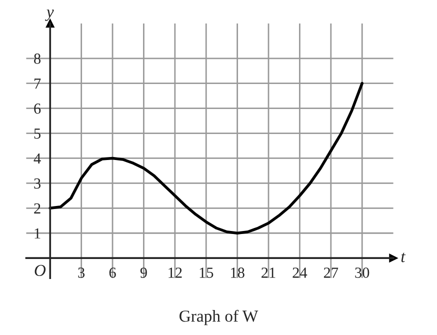 This screenshot has height=335, width=437. I want to click on x-tick-label: 12, so click(175, 273).